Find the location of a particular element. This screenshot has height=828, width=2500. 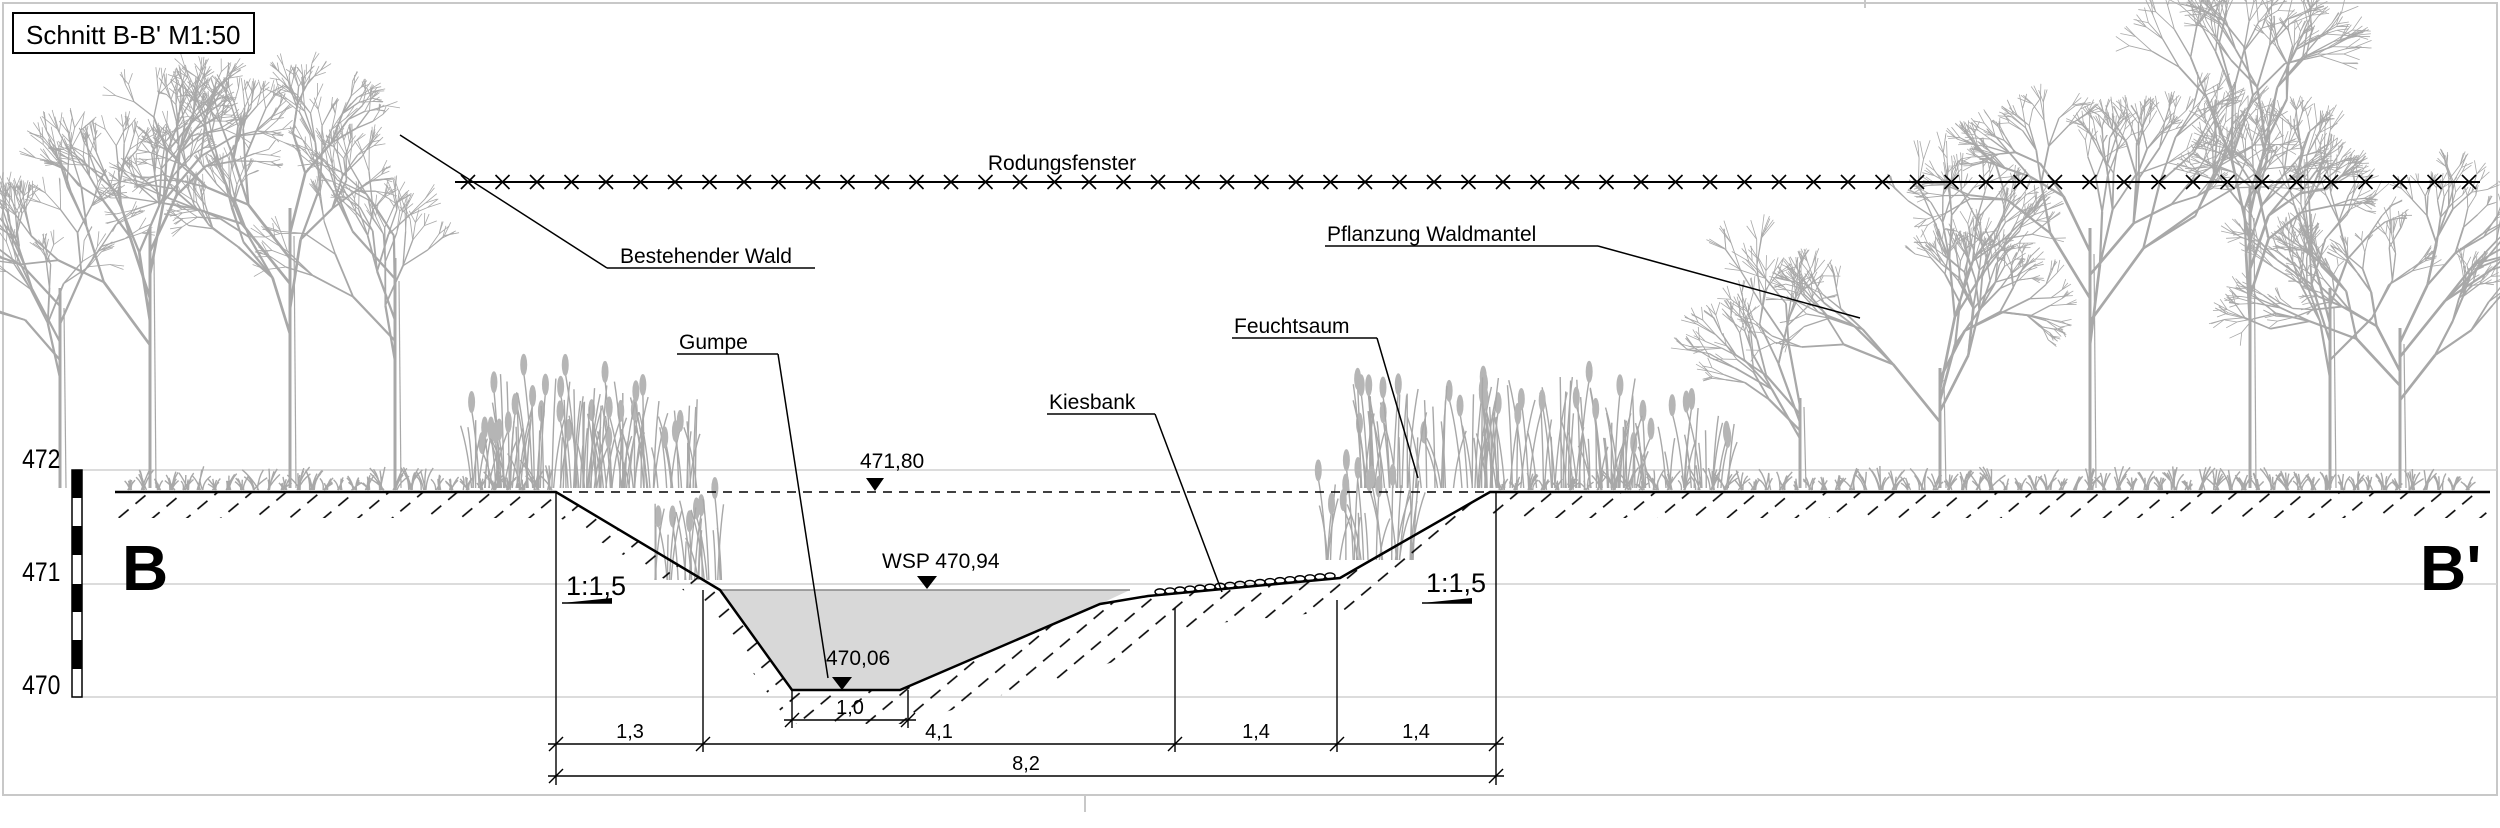

leader-bestehender-wald: Bestehender Wald is located at coordinates (607, 201).